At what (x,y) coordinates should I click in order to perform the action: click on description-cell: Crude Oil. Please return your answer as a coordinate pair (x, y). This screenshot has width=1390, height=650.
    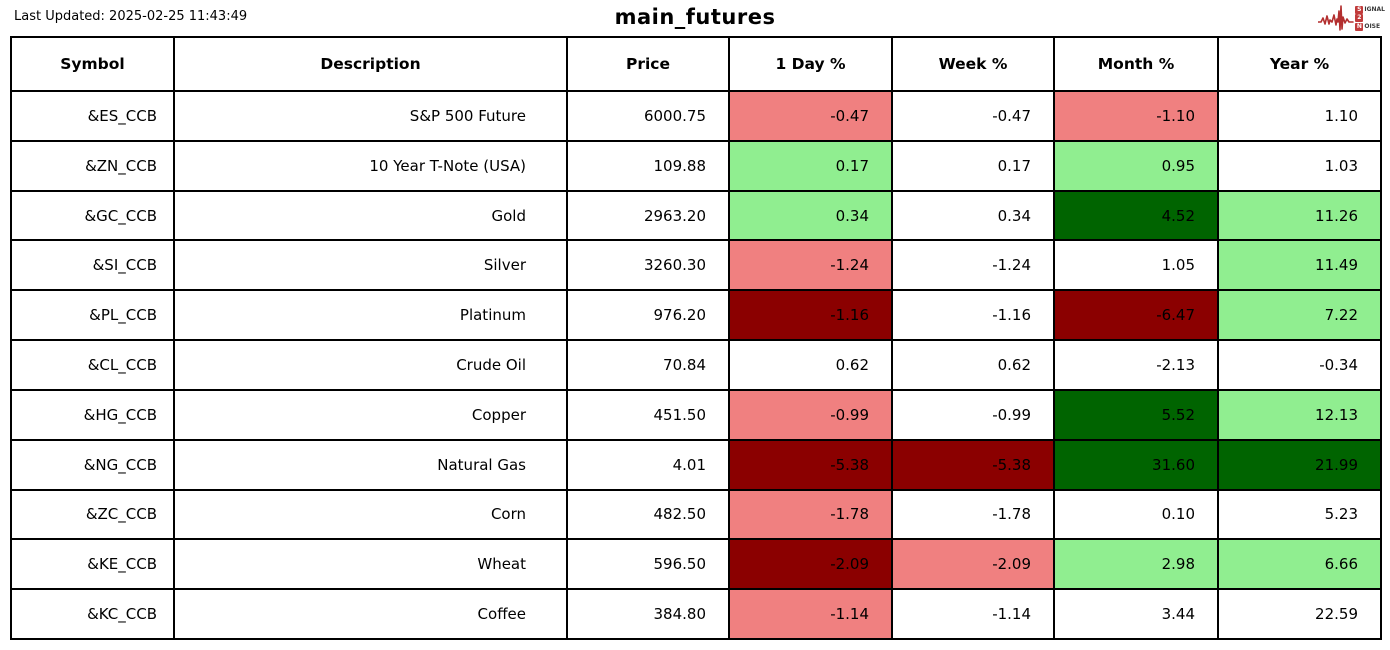
    Looking at the image, I should click on (370, 365).